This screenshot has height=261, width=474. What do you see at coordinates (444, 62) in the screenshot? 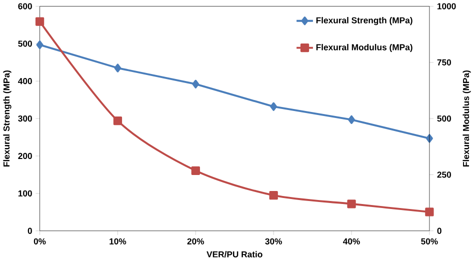
I see `y2-tick-label: 750` at bounding box center [444, 62].